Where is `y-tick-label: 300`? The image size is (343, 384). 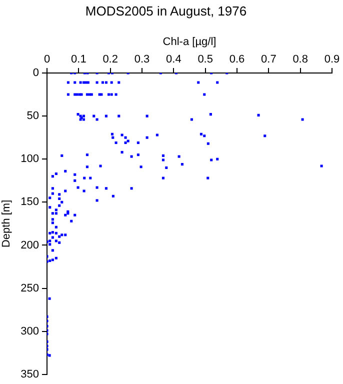
y-tick-label: 300 is located at coordinates (29, 331).